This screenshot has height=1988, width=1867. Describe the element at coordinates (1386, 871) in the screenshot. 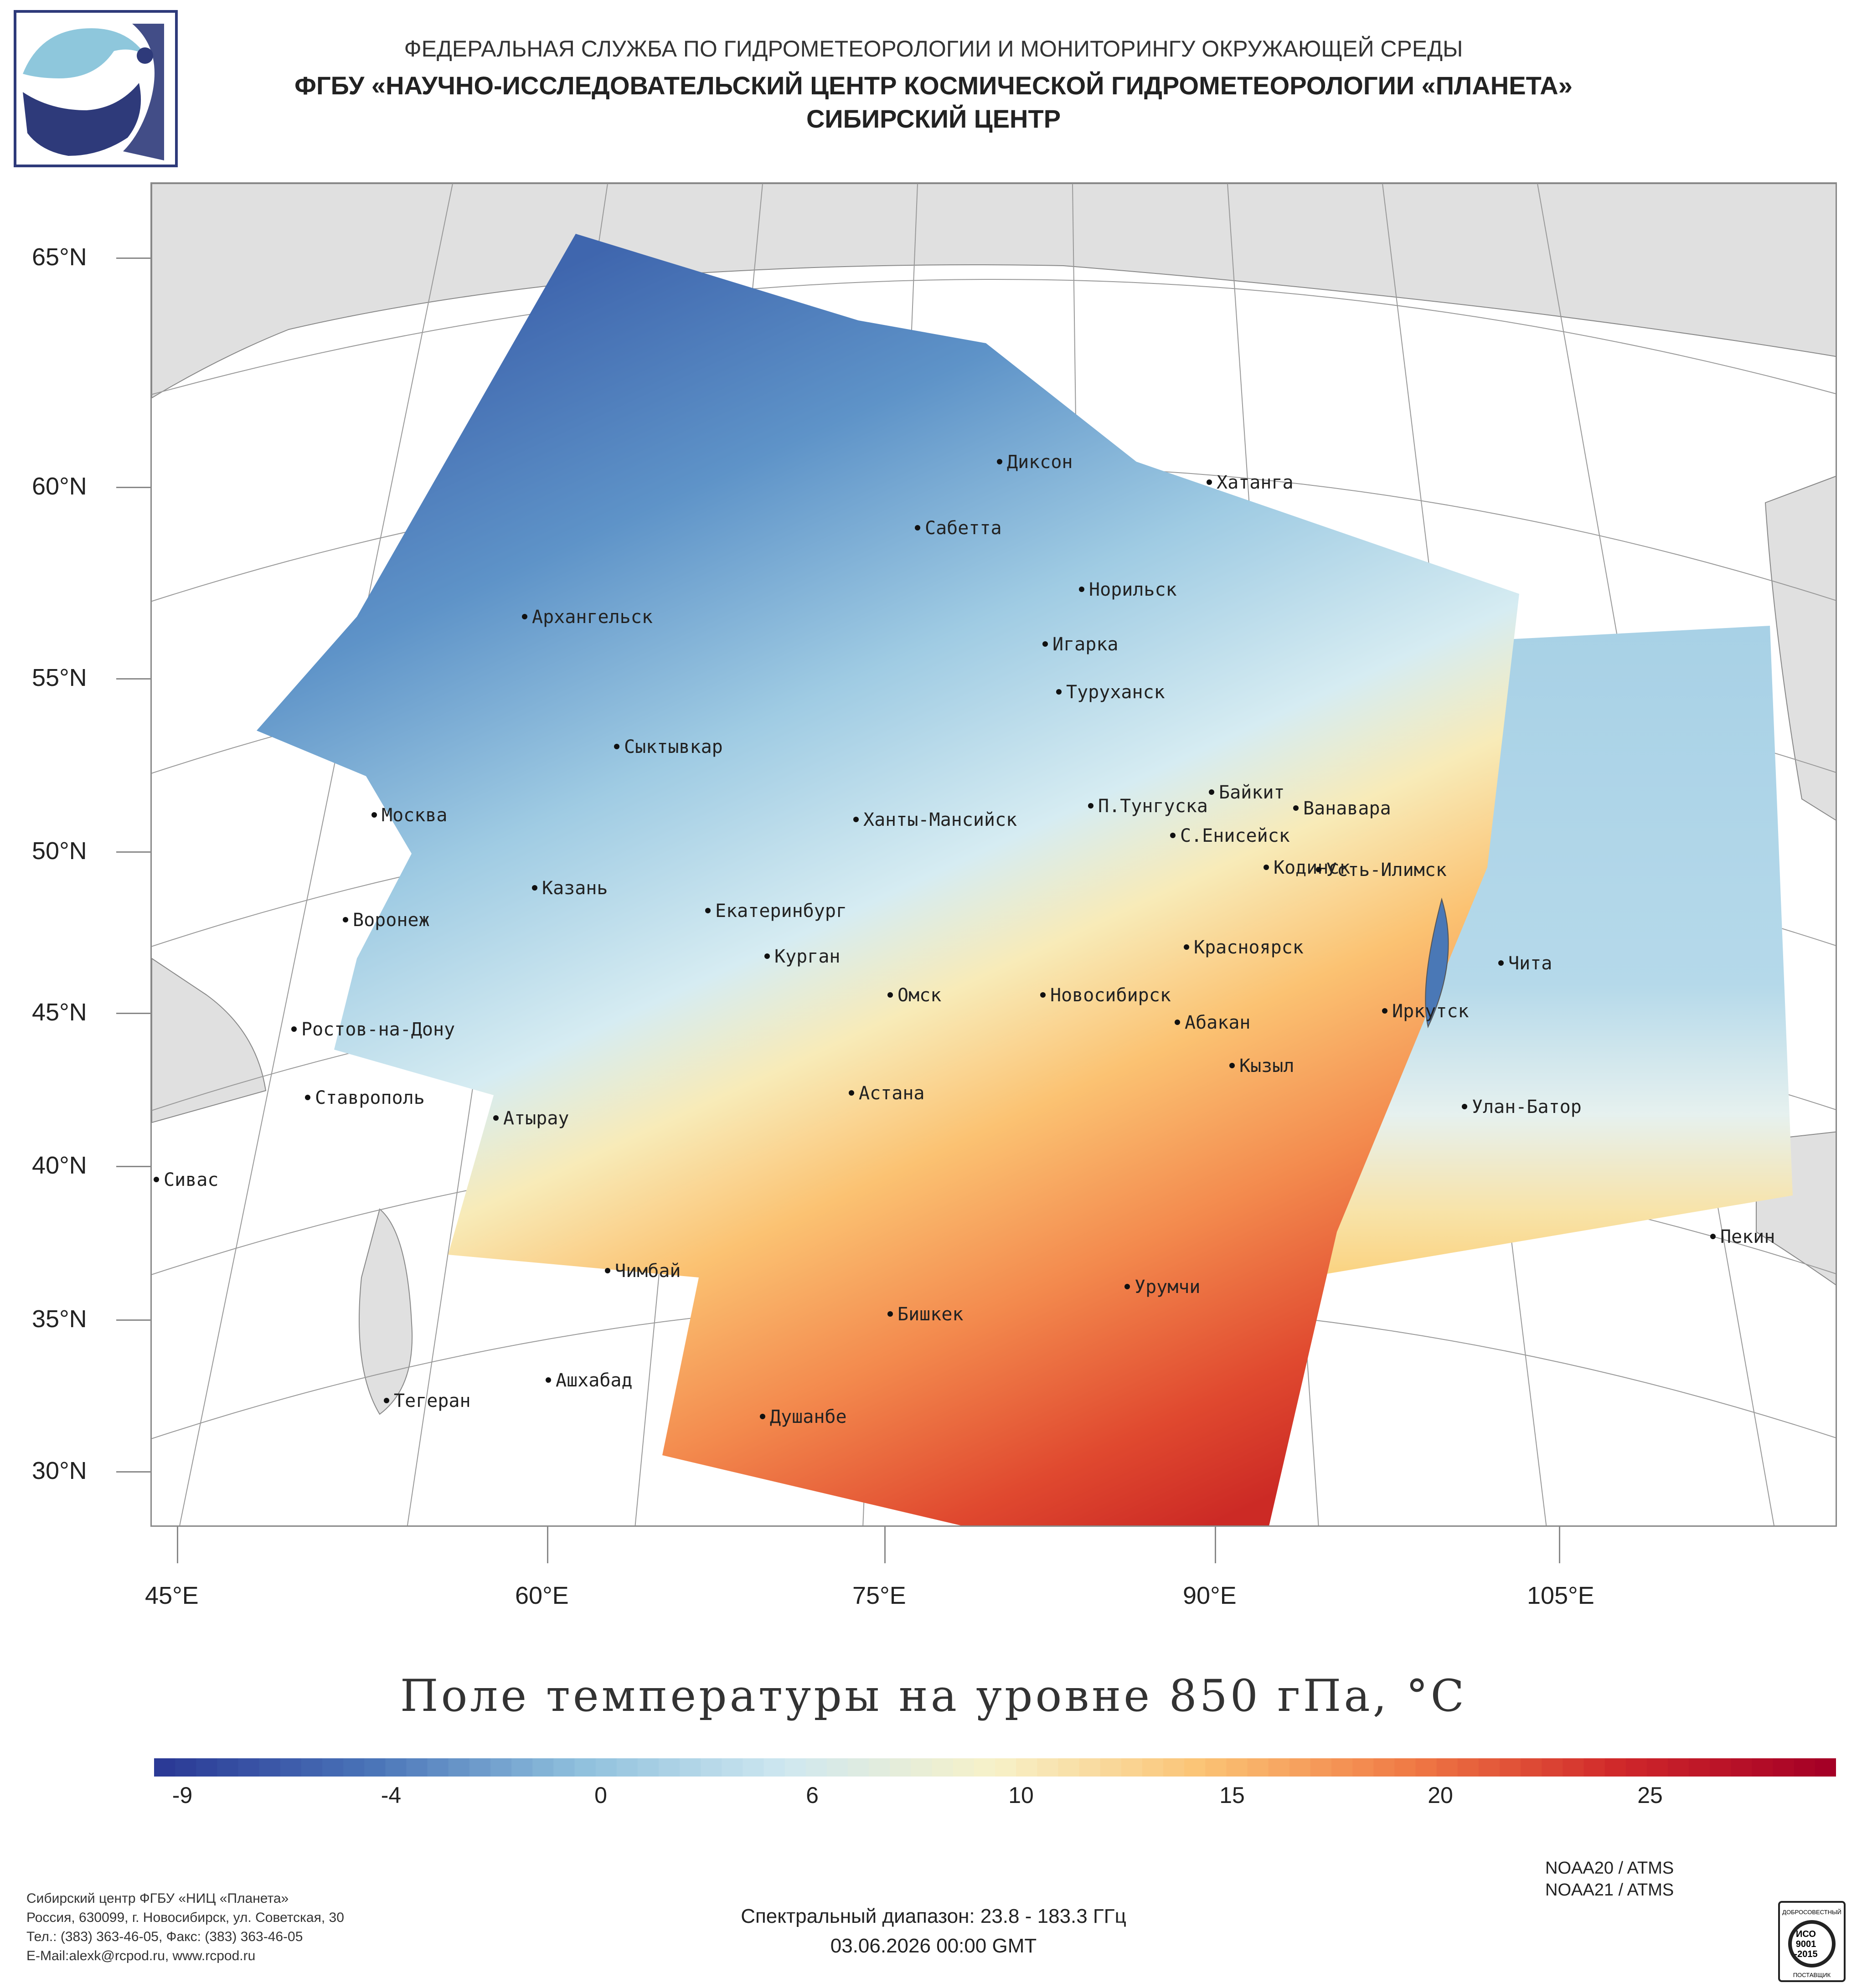

I see `city-label: Усть-Илимск` at that location.